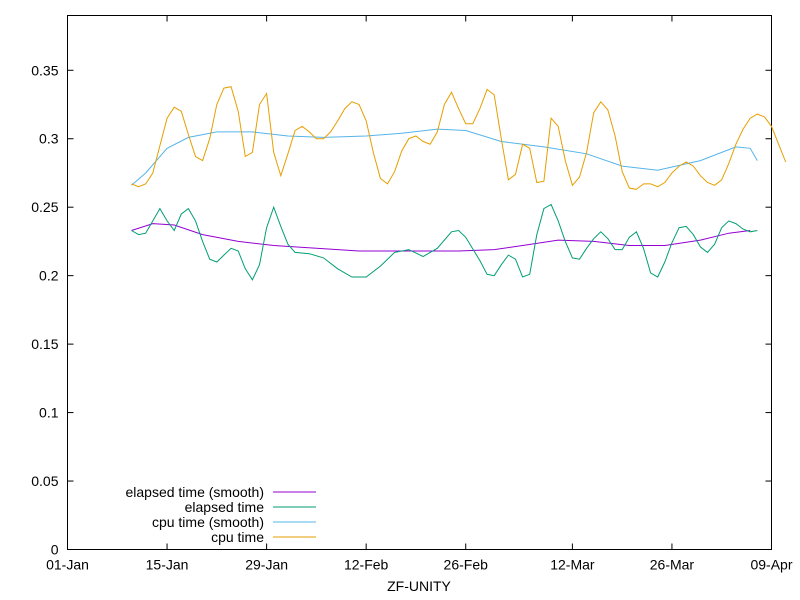 The image size is (800, 600). I want to click on series-line-elapsed-time, so click(444, 242).